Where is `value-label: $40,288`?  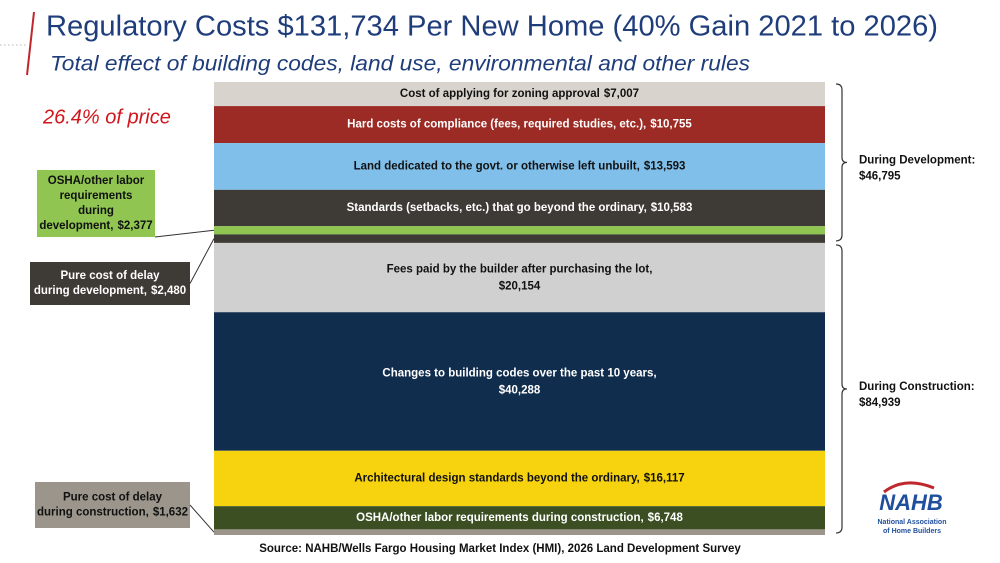
value-label: $40,288 is located at coordinates (520, 391).